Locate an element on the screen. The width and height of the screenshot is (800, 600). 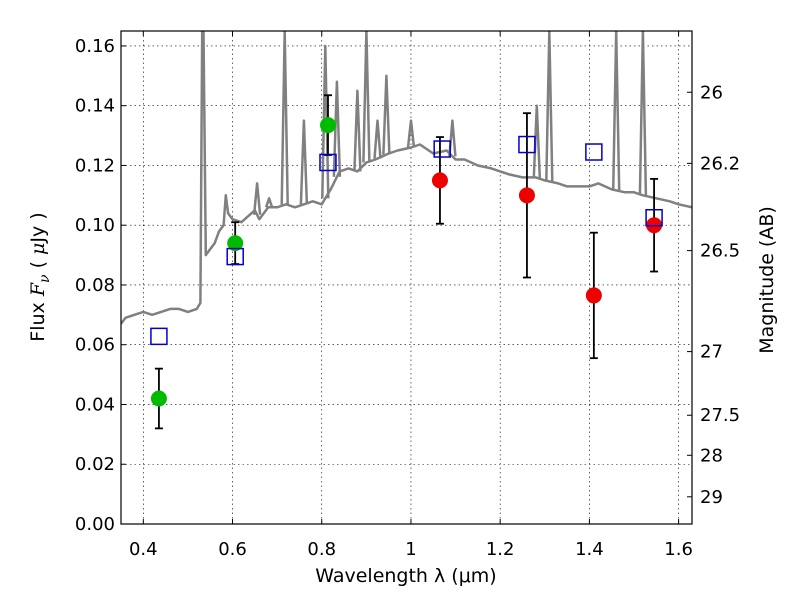
y-tick-label: 0.14 is located at coordinates (95, 106).